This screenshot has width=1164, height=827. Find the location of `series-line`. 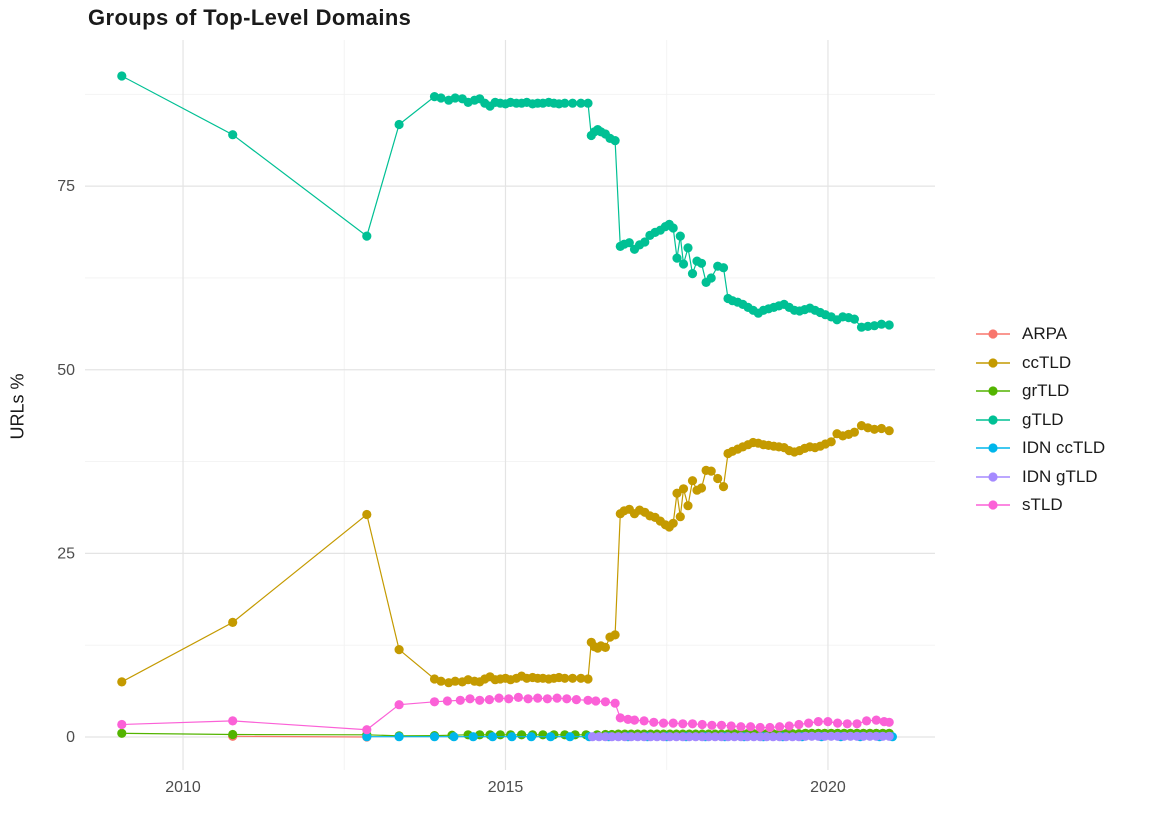

series-line is located at coordinates (299, 736).